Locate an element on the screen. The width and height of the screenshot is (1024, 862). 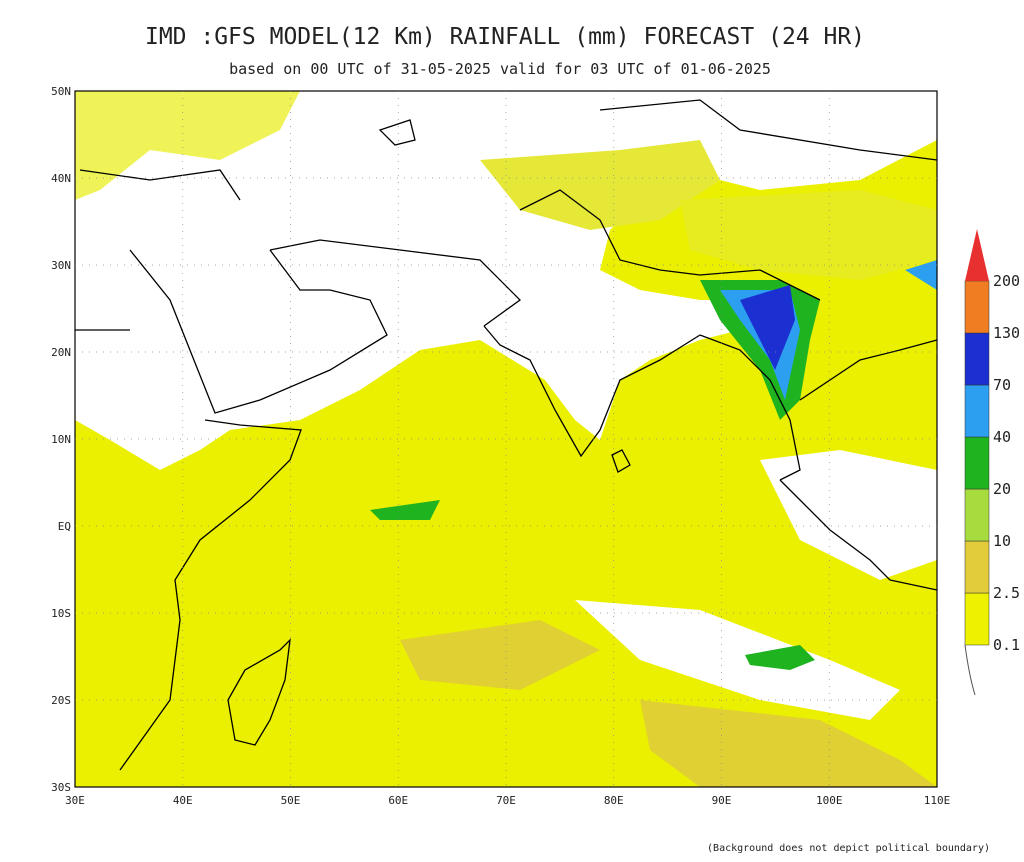
colorbar-label: 200 is located at coordinates (1006, 281).